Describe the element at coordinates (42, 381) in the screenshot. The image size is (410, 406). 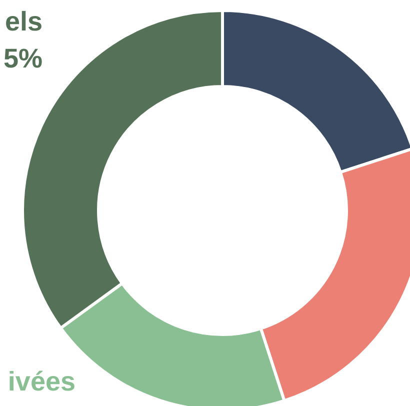
I see `text: ivées` at that location.